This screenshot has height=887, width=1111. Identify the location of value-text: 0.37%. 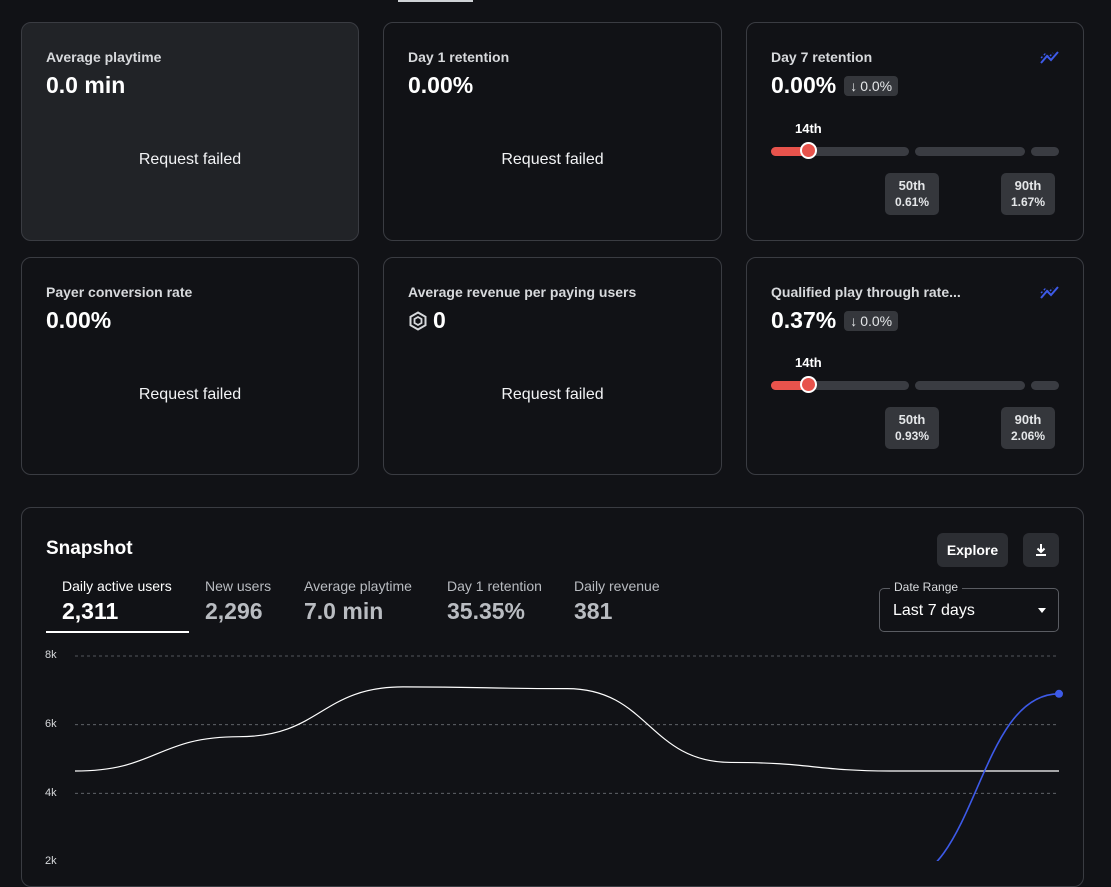
(804, 320).